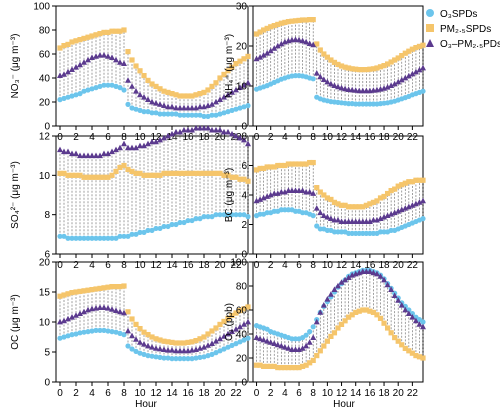  I want to click on x-tick-label: 8, so click(124, 137).